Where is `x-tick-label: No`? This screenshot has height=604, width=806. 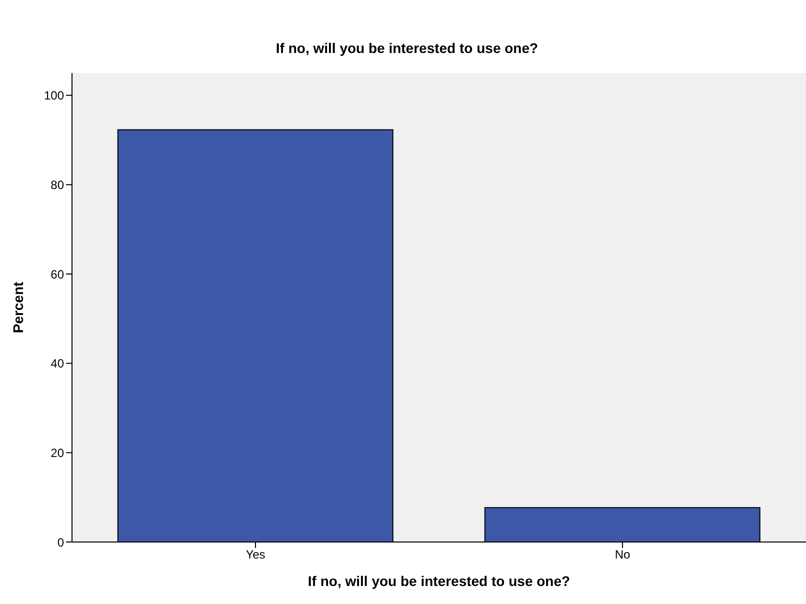 x-tick-label: No is located at coordinates (622, 555).